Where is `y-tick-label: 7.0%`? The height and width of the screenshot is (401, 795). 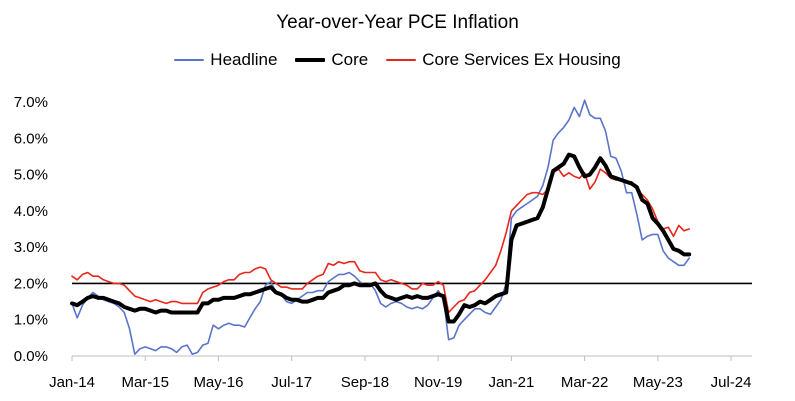 y-tick-label: 7.0% is located at coordinates (31, 102).